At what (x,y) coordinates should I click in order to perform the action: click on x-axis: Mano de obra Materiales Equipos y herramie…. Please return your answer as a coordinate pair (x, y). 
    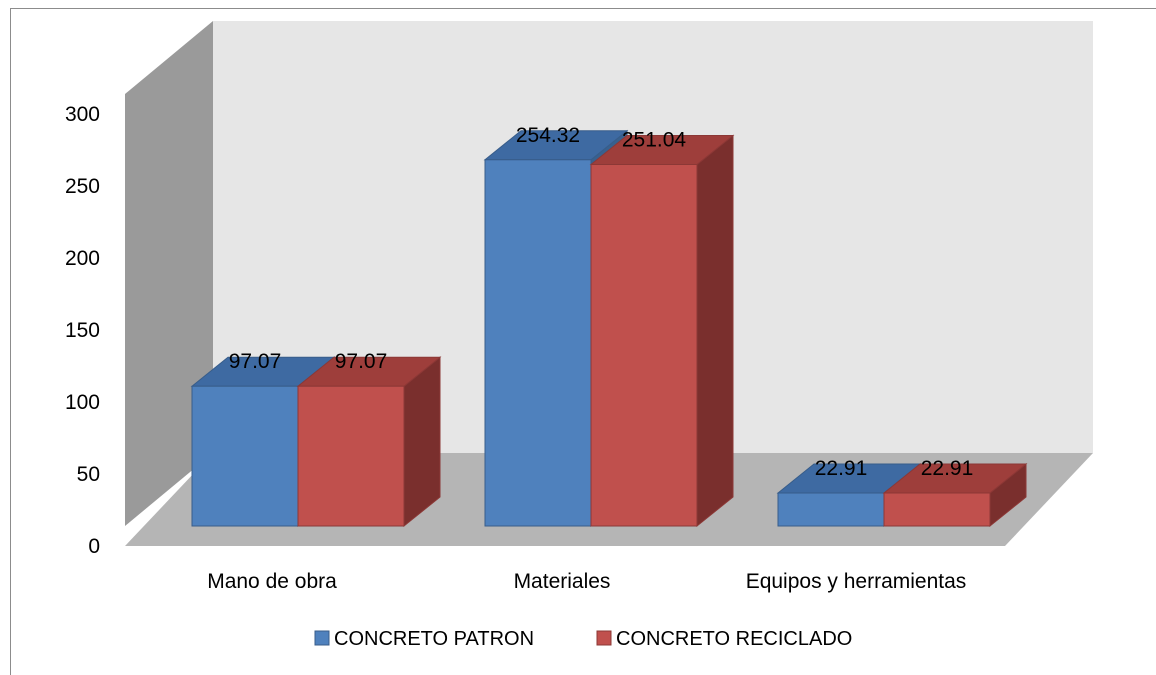
    Looking at the image, I should click on (586, 581).